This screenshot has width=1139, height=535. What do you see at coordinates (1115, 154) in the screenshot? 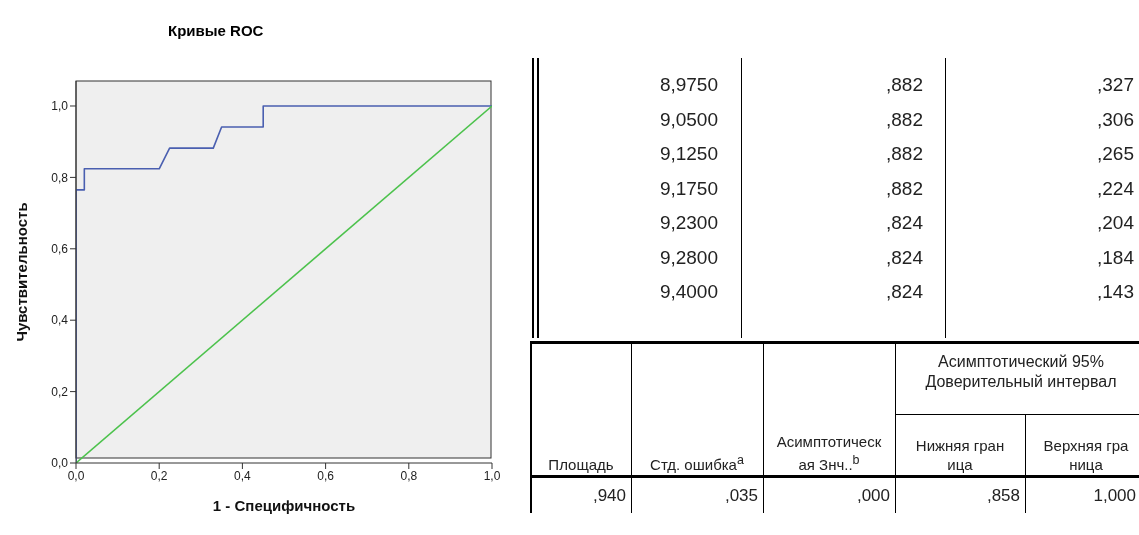
I see `text: ,265` at bounding box center [1115, 154].